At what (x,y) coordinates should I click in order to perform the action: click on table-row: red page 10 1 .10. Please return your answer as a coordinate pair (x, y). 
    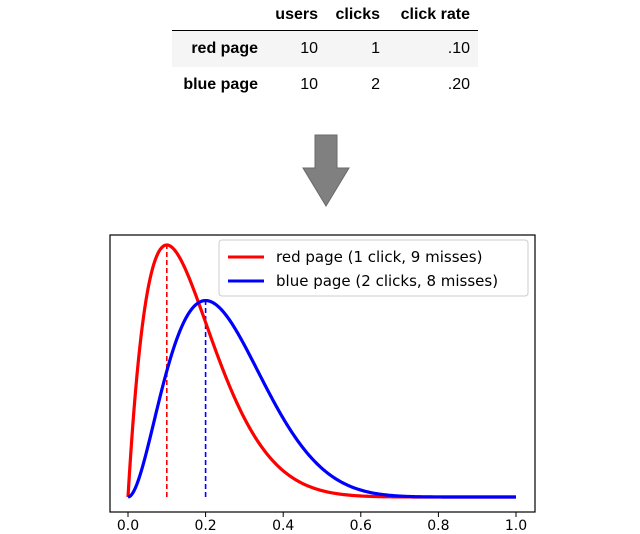
    Looking at the image, I should click on (325, 49).